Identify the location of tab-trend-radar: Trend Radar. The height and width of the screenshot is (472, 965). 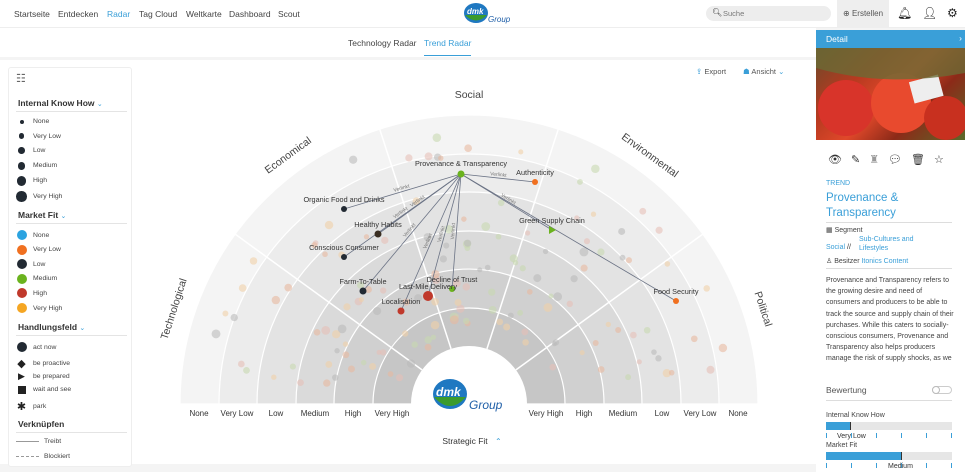
(448, 47).